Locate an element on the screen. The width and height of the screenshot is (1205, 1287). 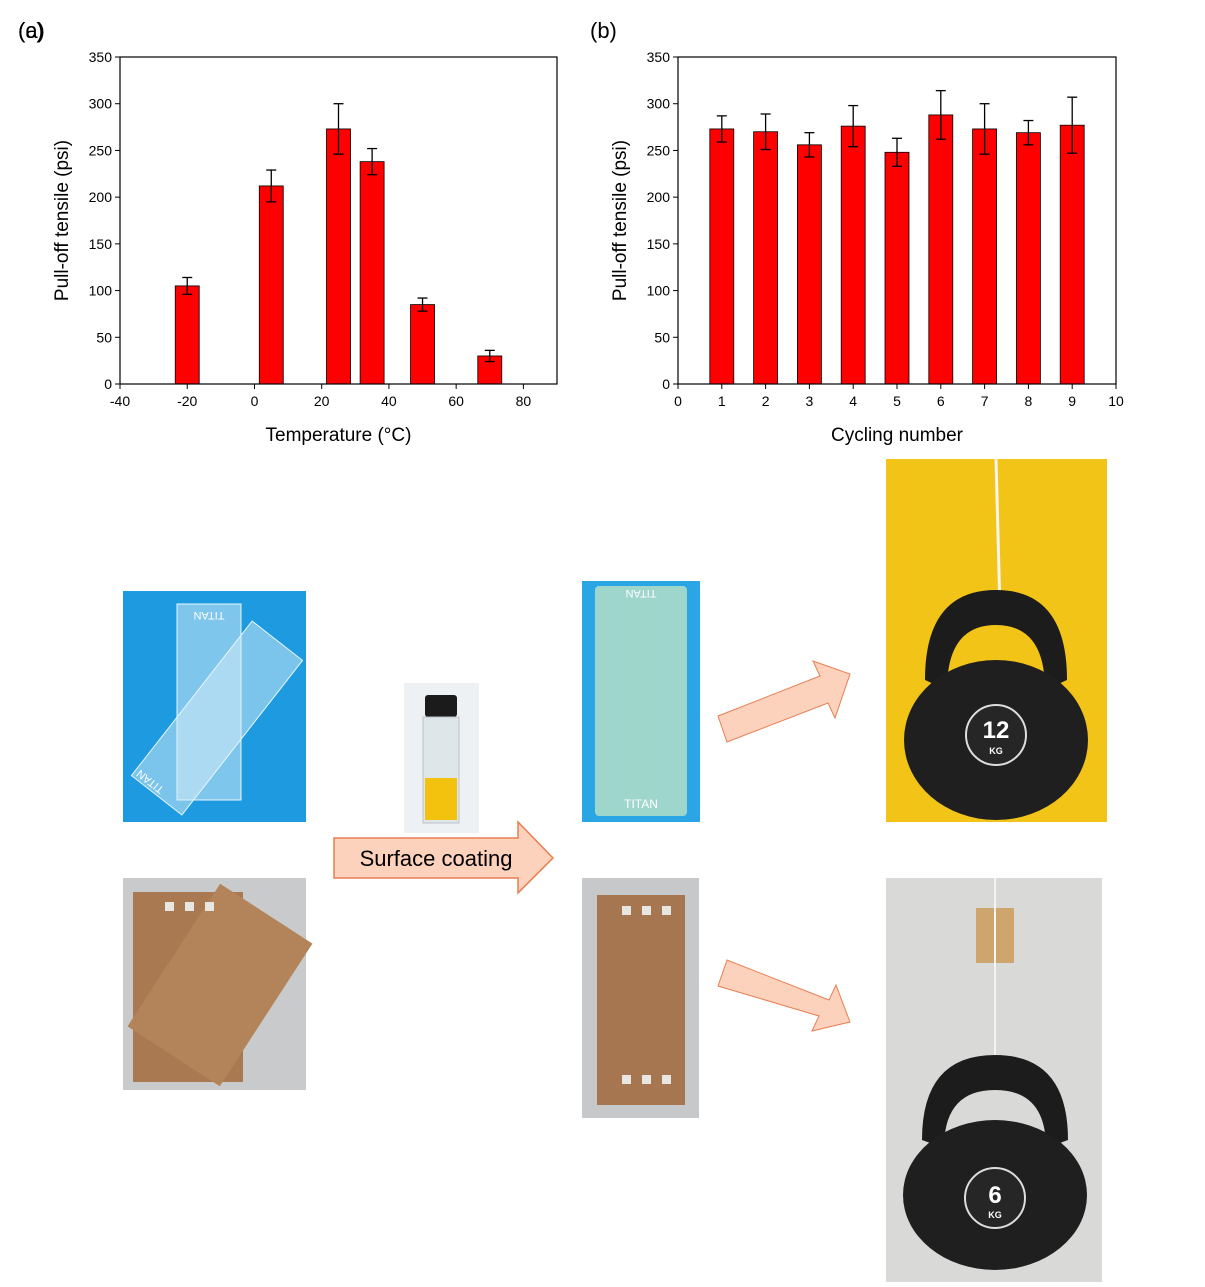
weight-text: 6 is located at coordinates (994, 1195).